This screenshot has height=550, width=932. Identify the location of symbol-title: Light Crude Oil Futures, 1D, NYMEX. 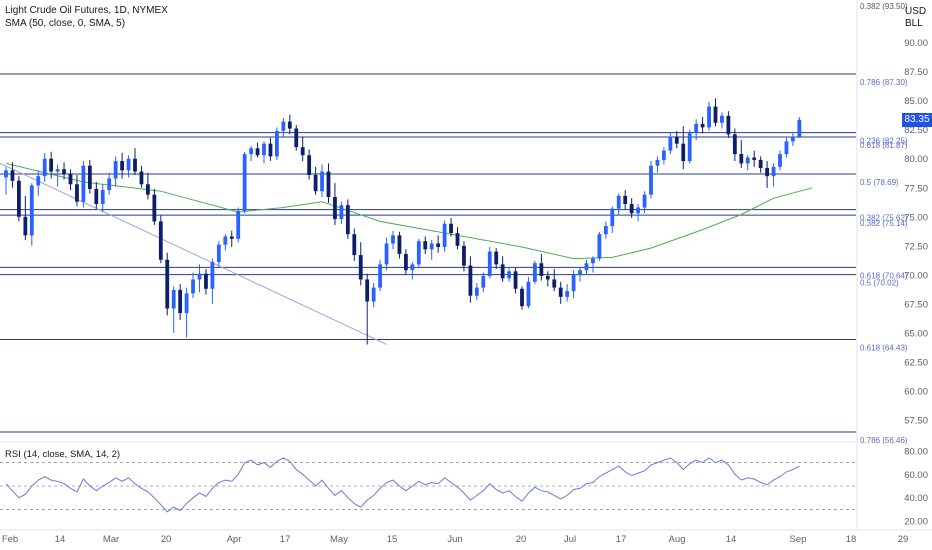
(86, 10).